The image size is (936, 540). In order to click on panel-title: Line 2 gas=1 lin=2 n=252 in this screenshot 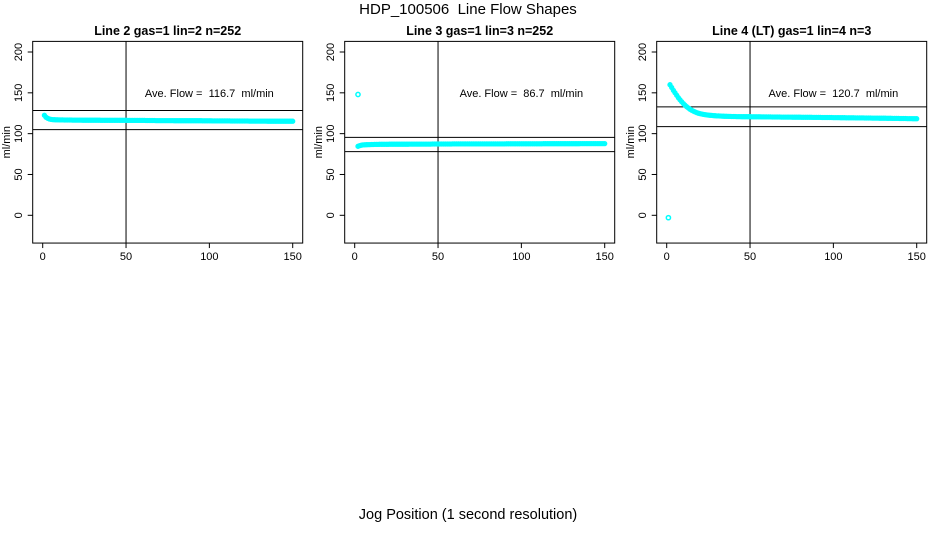, I will do `click(167, 31)`.